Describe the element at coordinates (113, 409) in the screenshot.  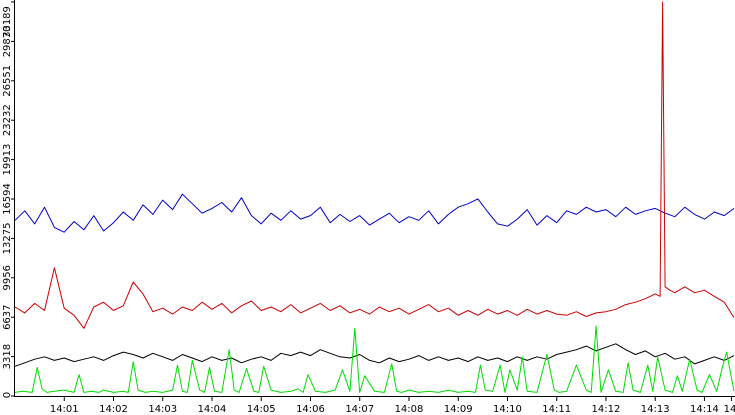
I see `x-tick-label: 14:02` at that location.